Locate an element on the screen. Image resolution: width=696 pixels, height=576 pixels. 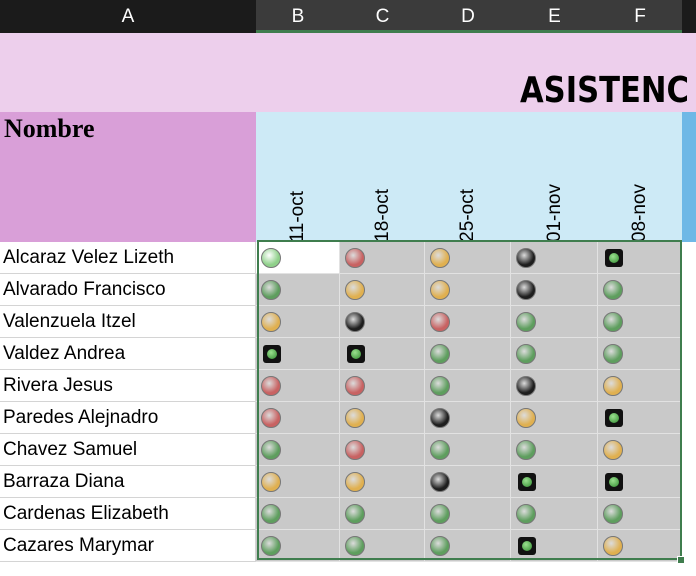
name-header-cell is located at coordinates (128, 177).